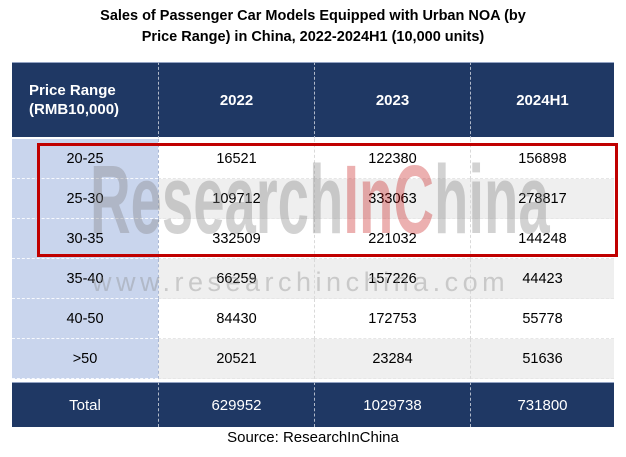  Describe the element at coordinates (313, 380) in the screenshot. I see `row-divider` at that location.